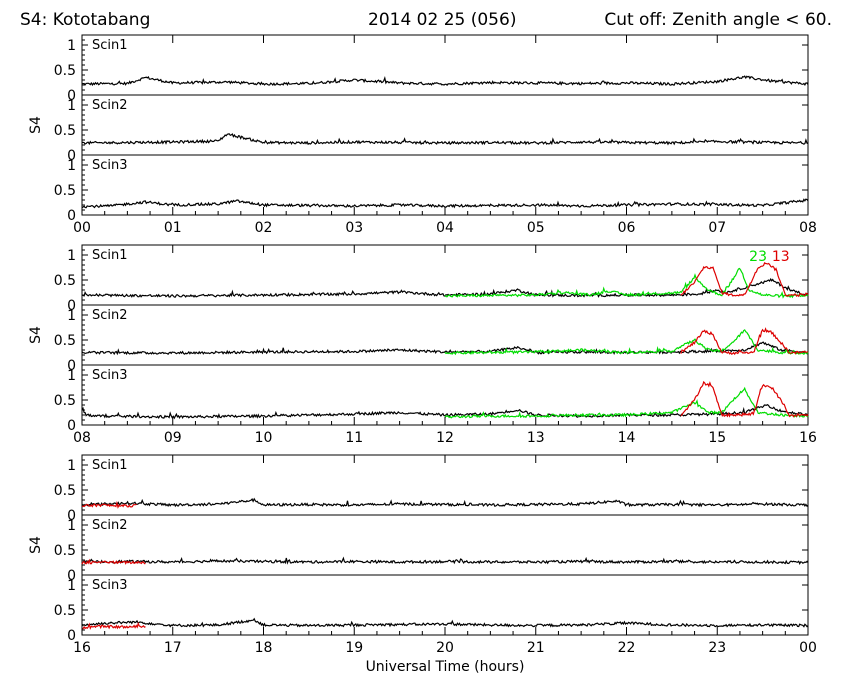  Describe the element at coordinates (445, 648) in the screenshot. I see `x-tick-label: 20` at that location.